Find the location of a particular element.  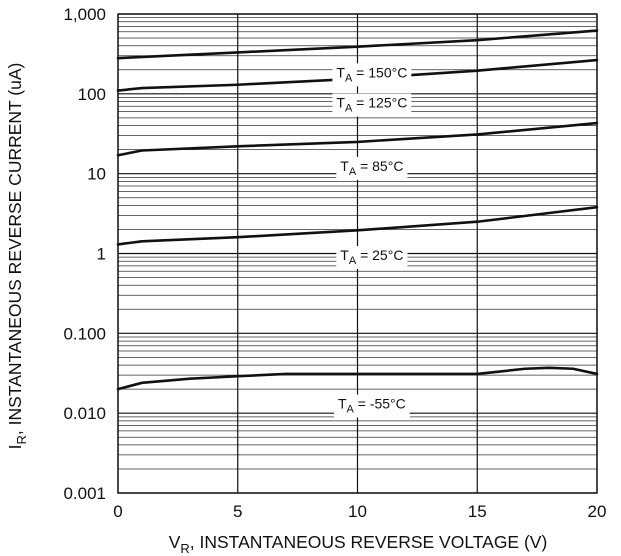

y-tick-label: 1 is located at coordinates (101, 254).